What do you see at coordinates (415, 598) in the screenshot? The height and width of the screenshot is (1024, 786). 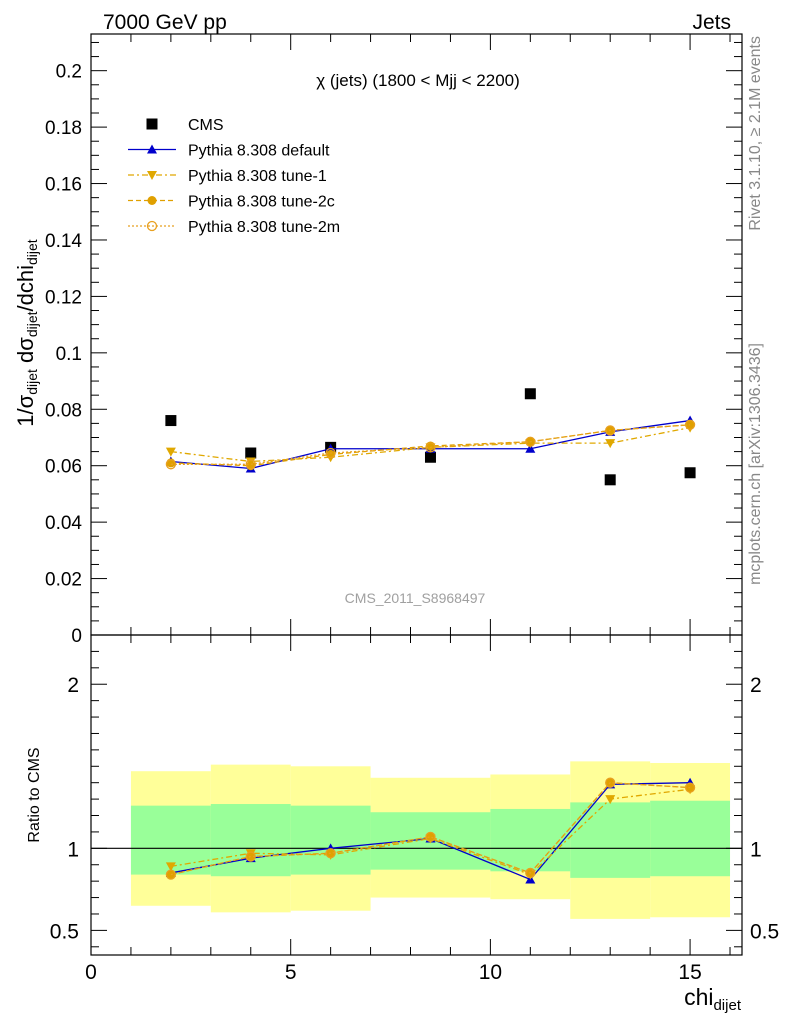 I see `watermark: CMS_2011_S8968497` at bounding box center [415, 598].